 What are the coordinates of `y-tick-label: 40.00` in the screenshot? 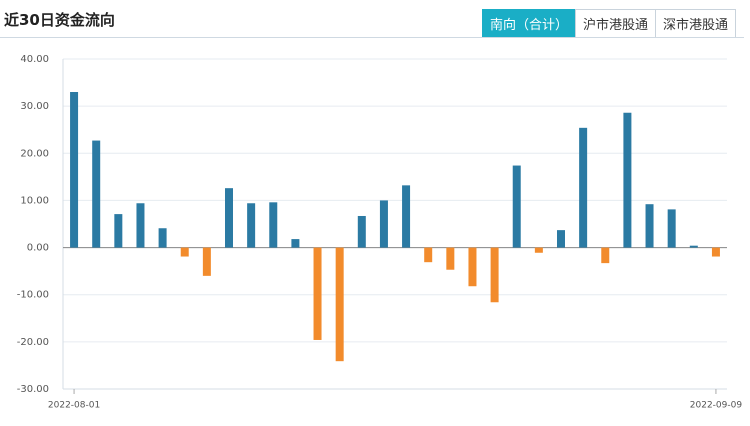 It's located at (34, 59).